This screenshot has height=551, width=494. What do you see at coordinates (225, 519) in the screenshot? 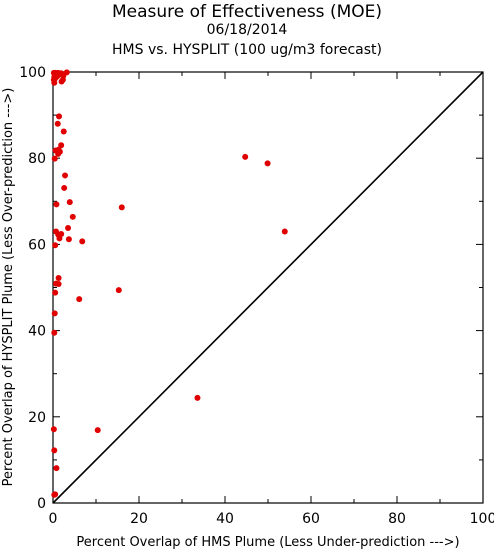
I see `x-tick-label: 40` at bounding box center [225, 519].